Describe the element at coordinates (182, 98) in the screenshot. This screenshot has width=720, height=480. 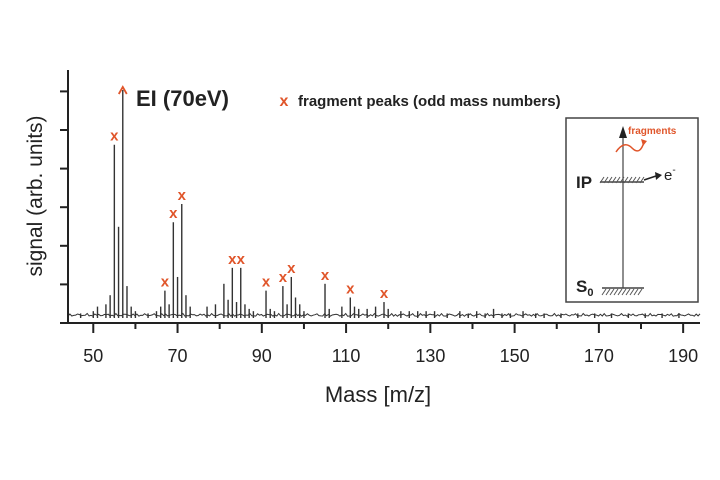
I see `chart-title: EI (70eV)` at that location.